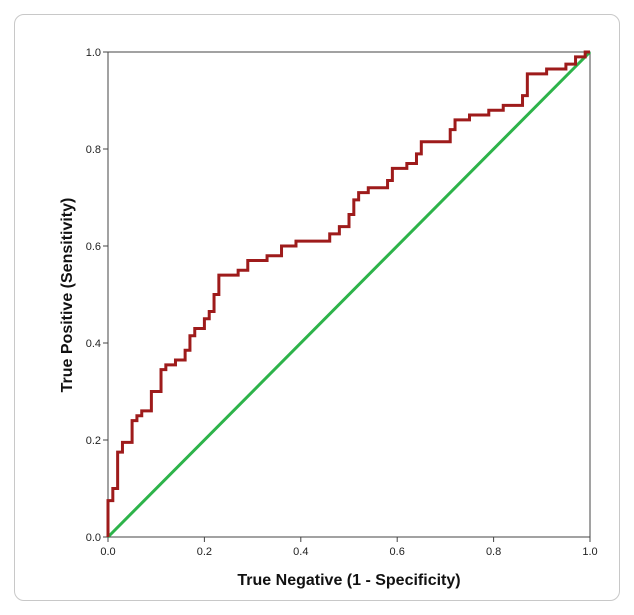 Image resolution: width=634 pixels, height=615 pixels. What do you see at coordinates (93, 344) in the screenshot?
I see `y-tick-label: 0.4` at bounding box center [93, 344].